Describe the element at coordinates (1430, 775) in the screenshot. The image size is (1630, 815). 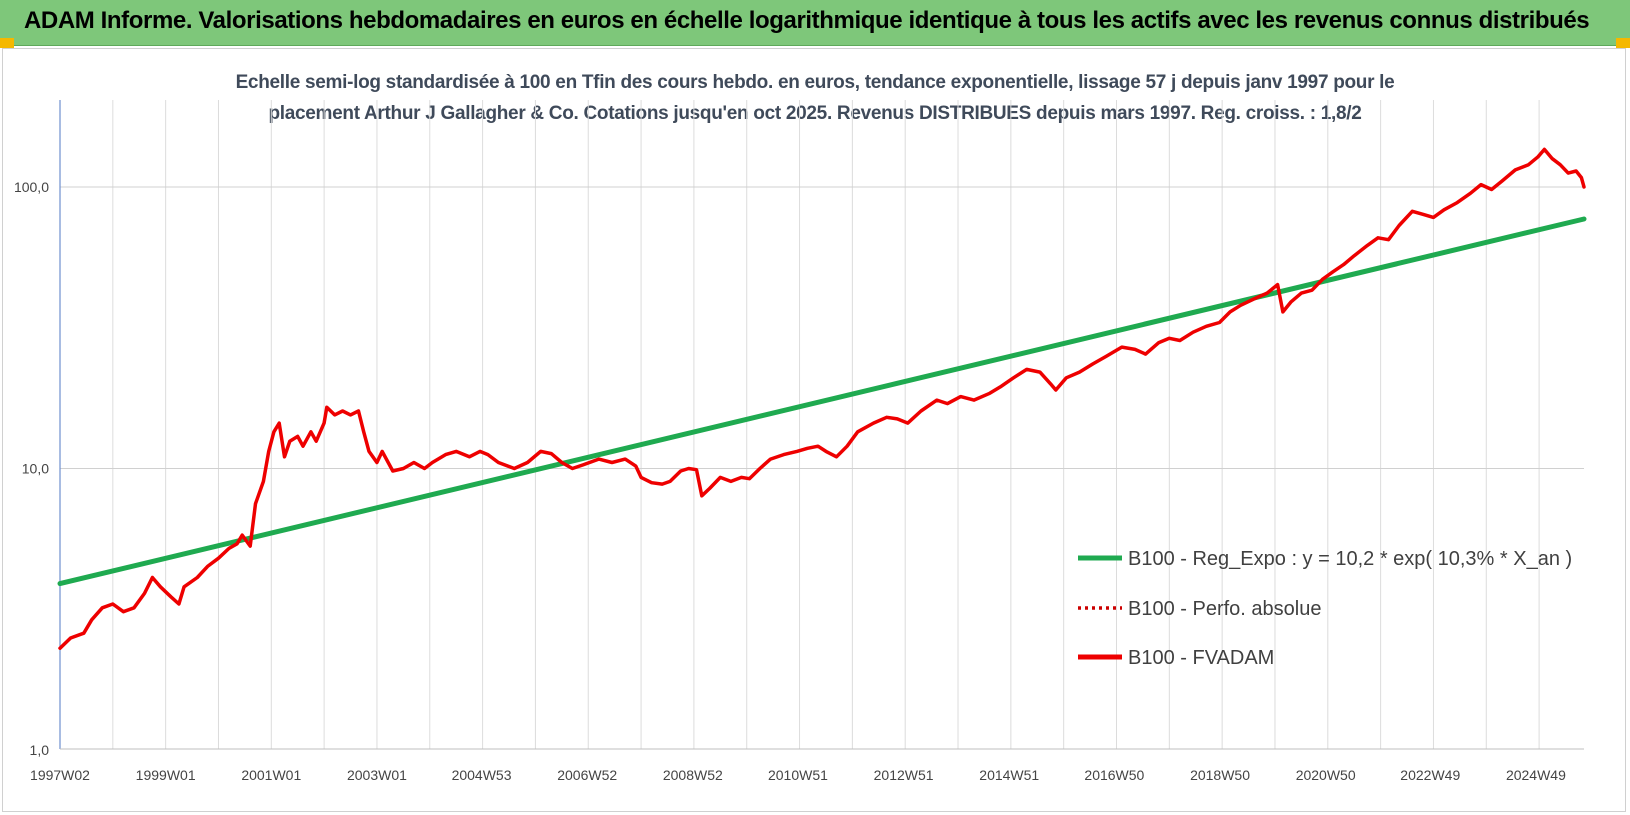
I see `x-tick-label-13: 2022W49` at that location.